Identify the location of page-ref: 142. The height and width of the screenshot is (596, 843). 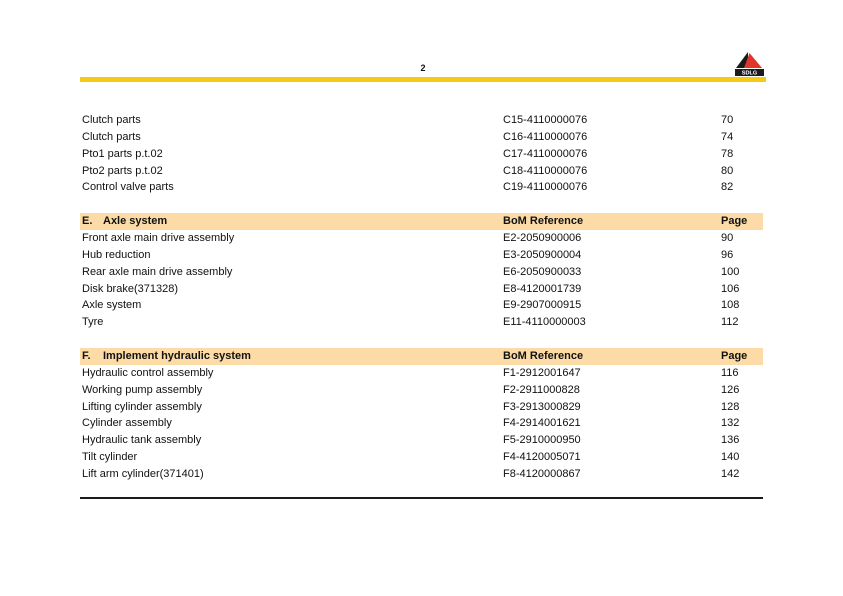
(730, 473).